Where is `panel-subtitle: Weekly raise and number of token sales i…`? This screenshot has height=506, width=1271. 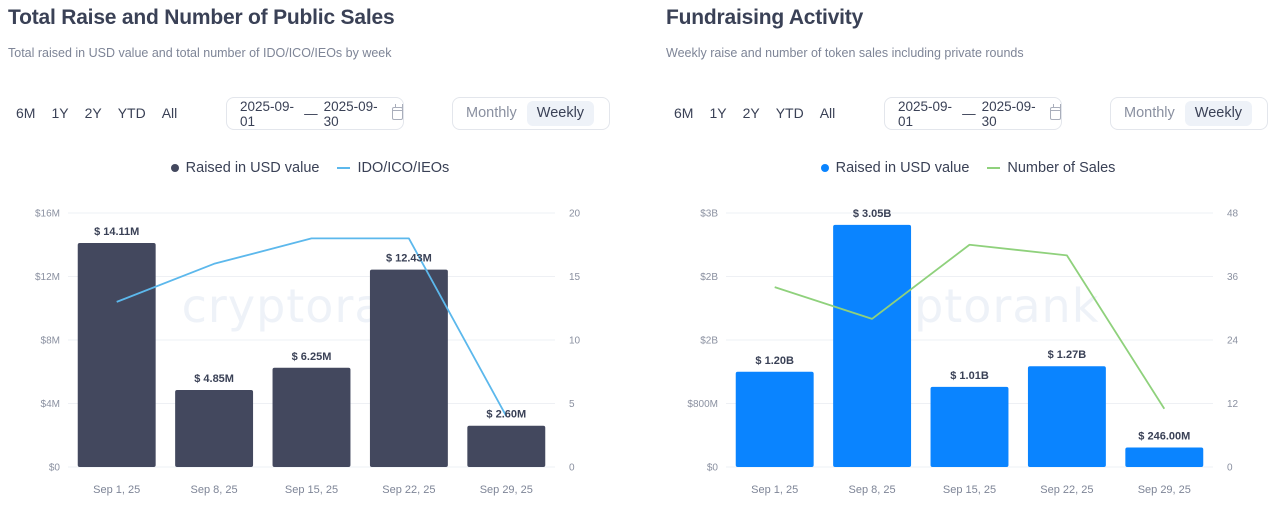
panel-subtitle: Weekly raise and number of token sales i… is located at coordinates (845, 53).